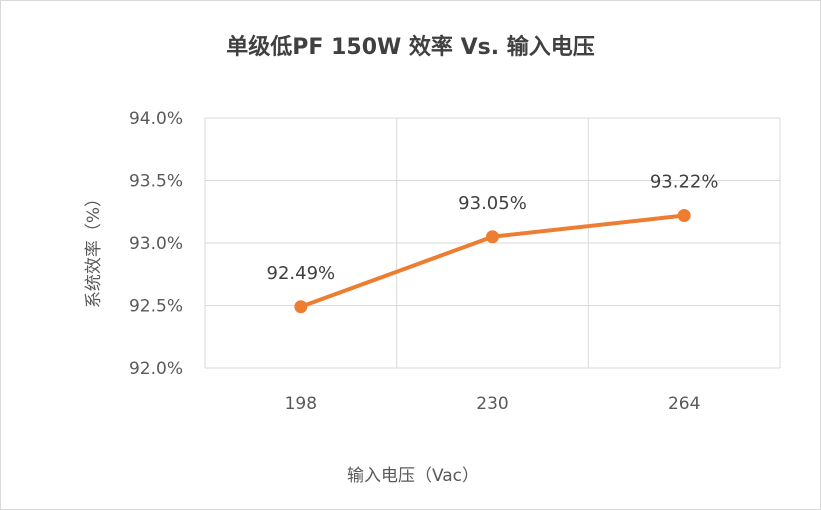 This screenshot has width=821, height=510. I want to click on data-labels: 92.49% 93.05% 93.22%, so click(493, 228).